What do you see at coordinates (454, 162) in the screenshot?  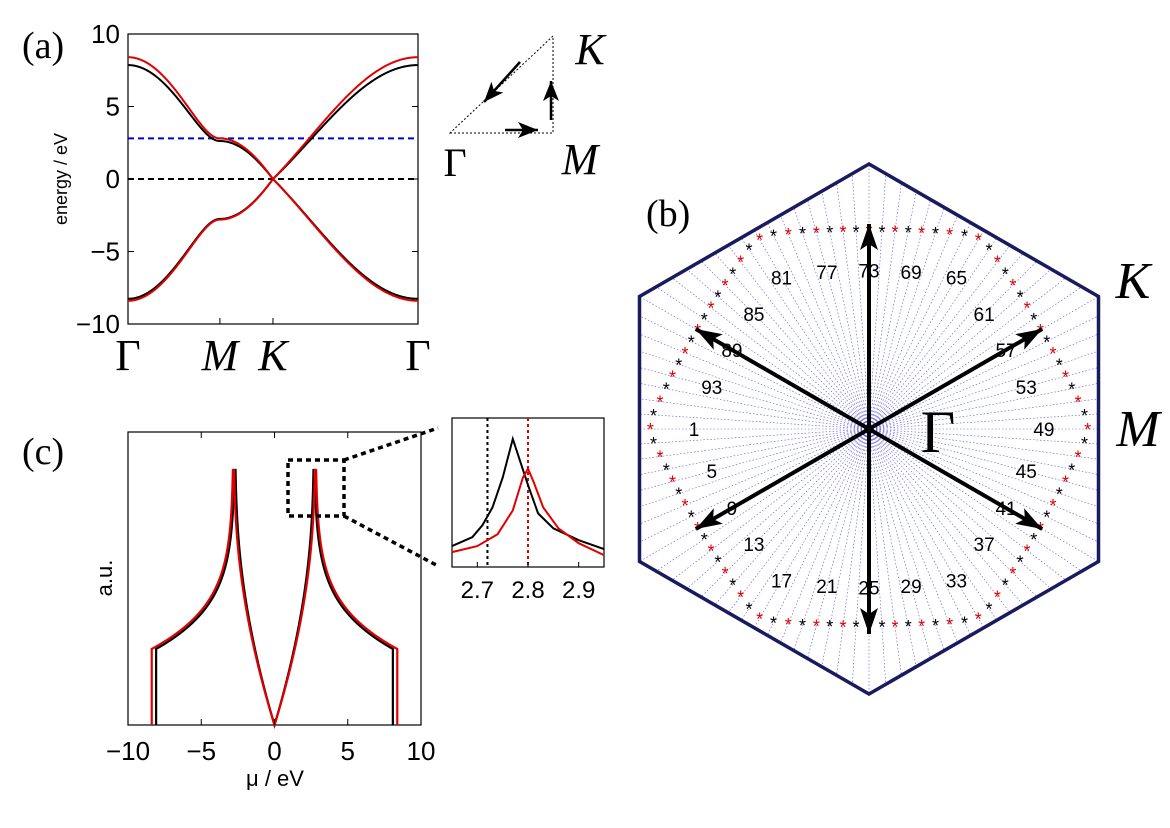 I see `path-label-gamma: Γ` at bounding box center [454, 162].